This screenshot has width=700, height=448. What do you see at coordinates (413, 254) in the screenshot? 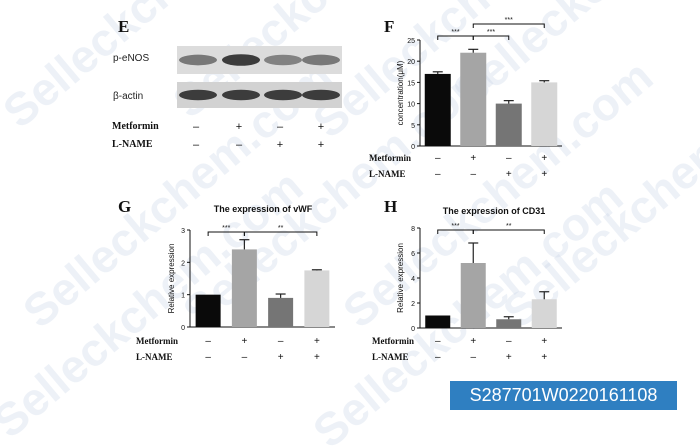
I see `y-tick-label: 6` at bounding box center [413, 254].